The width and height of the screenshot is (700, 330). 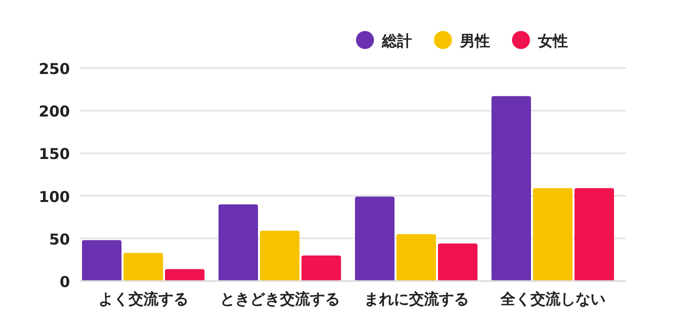 I want to click on legend-label: 男性, so click(x=474, y=41).